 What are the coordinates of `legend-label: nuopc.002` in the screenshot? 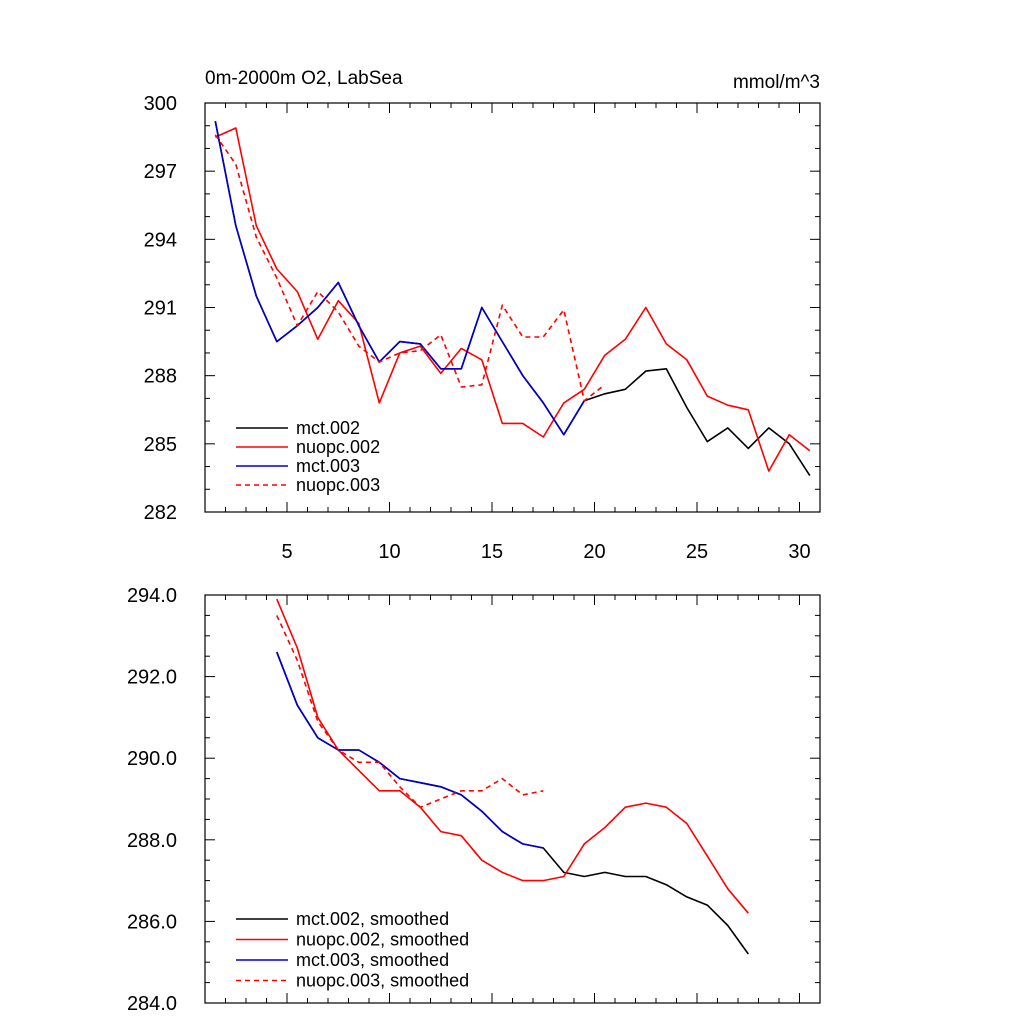 It's located at (338, 447).